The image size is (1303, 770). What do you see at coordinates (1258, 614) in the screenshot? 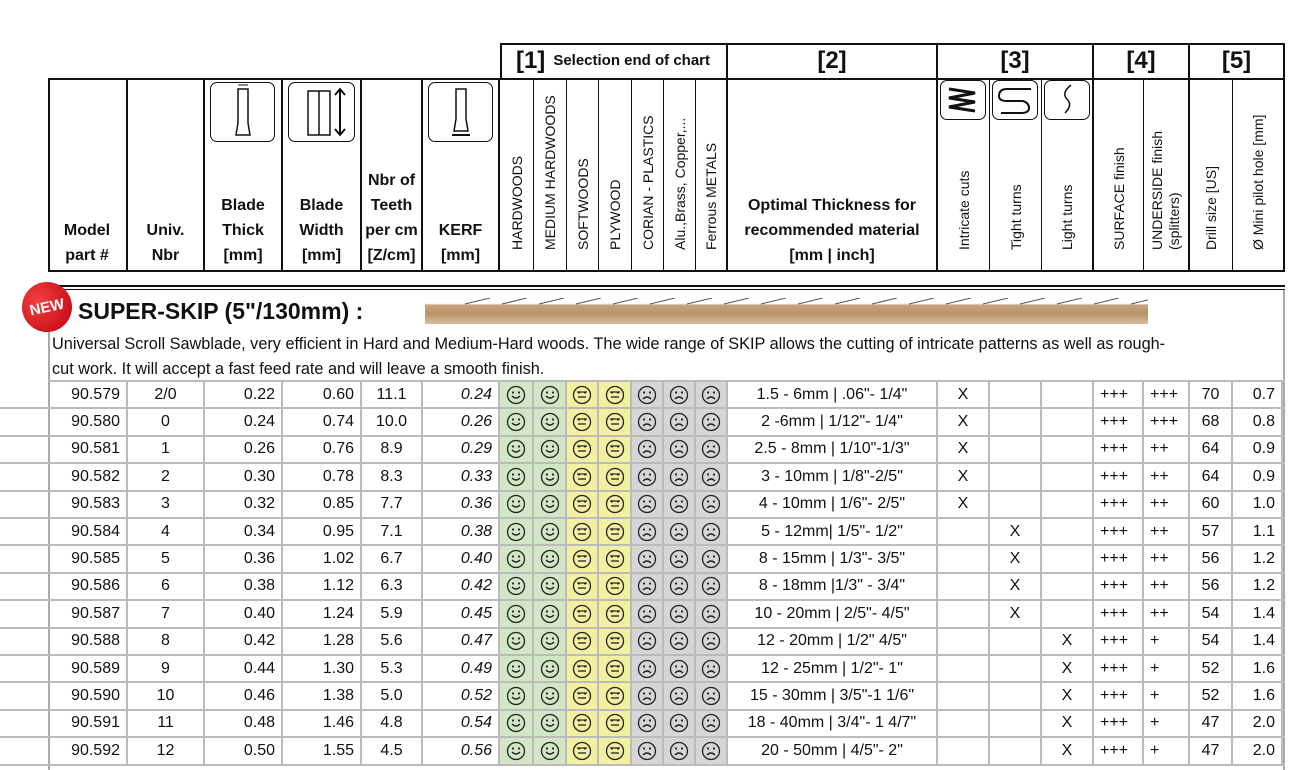
I see `cell-pilot: 1.4` at bounding box center [1258, 614].